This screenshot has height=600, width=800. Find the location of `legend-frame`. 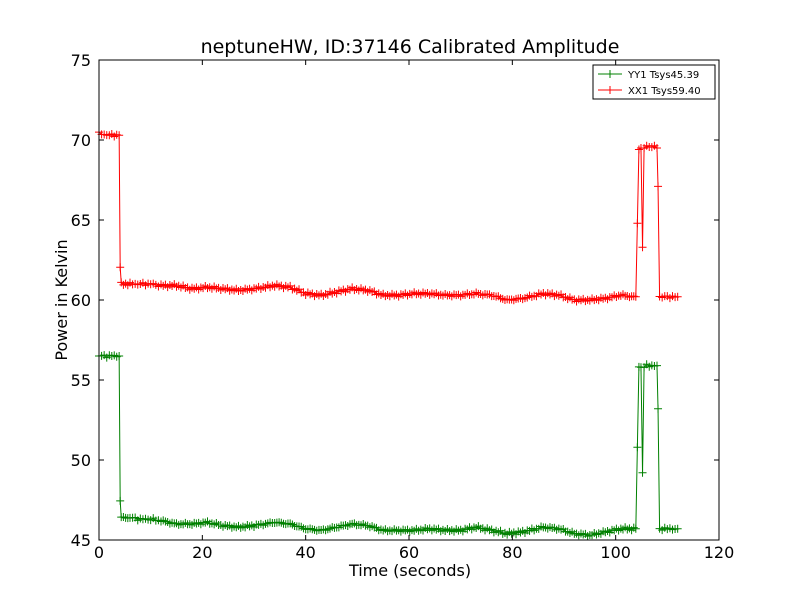

legend-frame is located at coordinates (654, 82).